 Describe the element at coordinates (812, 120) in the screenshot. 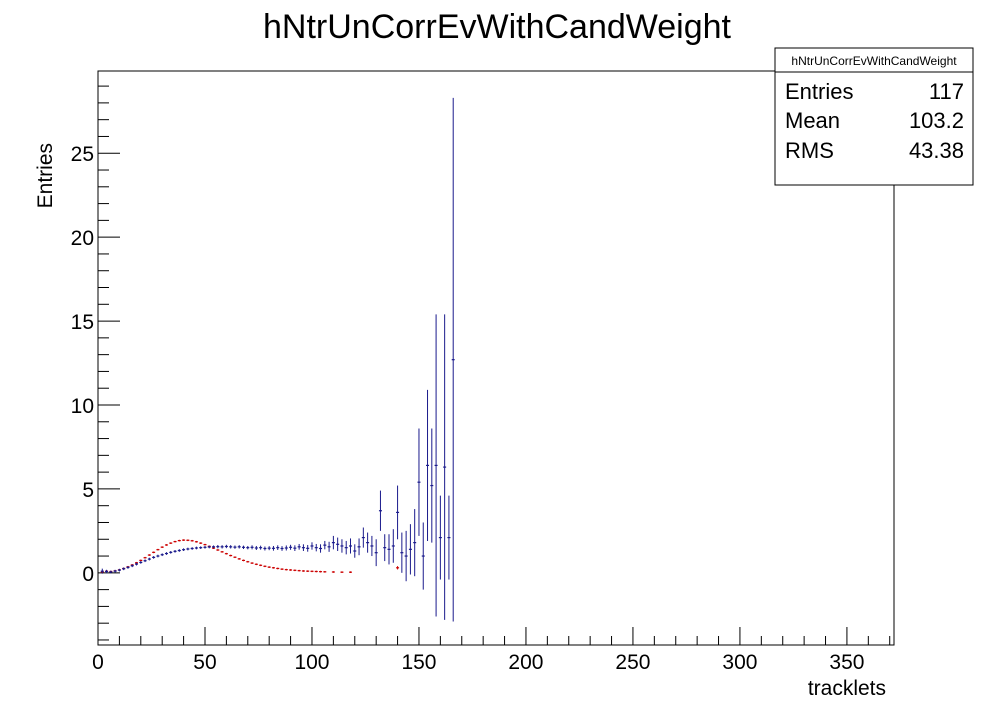

I see `stats-label-mean: Mean` at that location.